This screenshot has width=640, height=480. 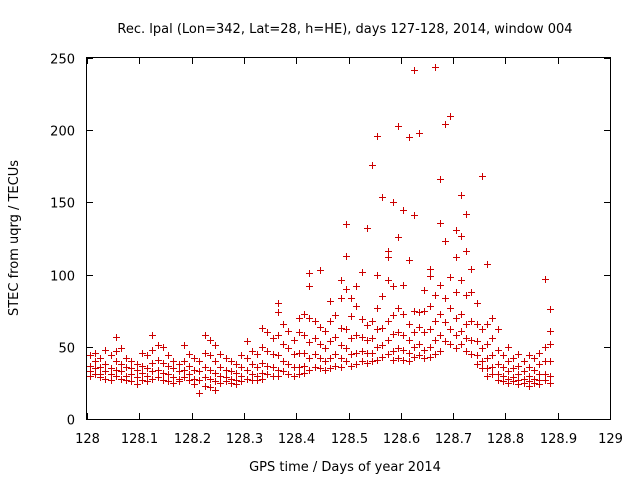 What do you see at coordinates (66, 349) in the screenshot?
I see `y-tick-label: 50` at bounding box center [66, 349].